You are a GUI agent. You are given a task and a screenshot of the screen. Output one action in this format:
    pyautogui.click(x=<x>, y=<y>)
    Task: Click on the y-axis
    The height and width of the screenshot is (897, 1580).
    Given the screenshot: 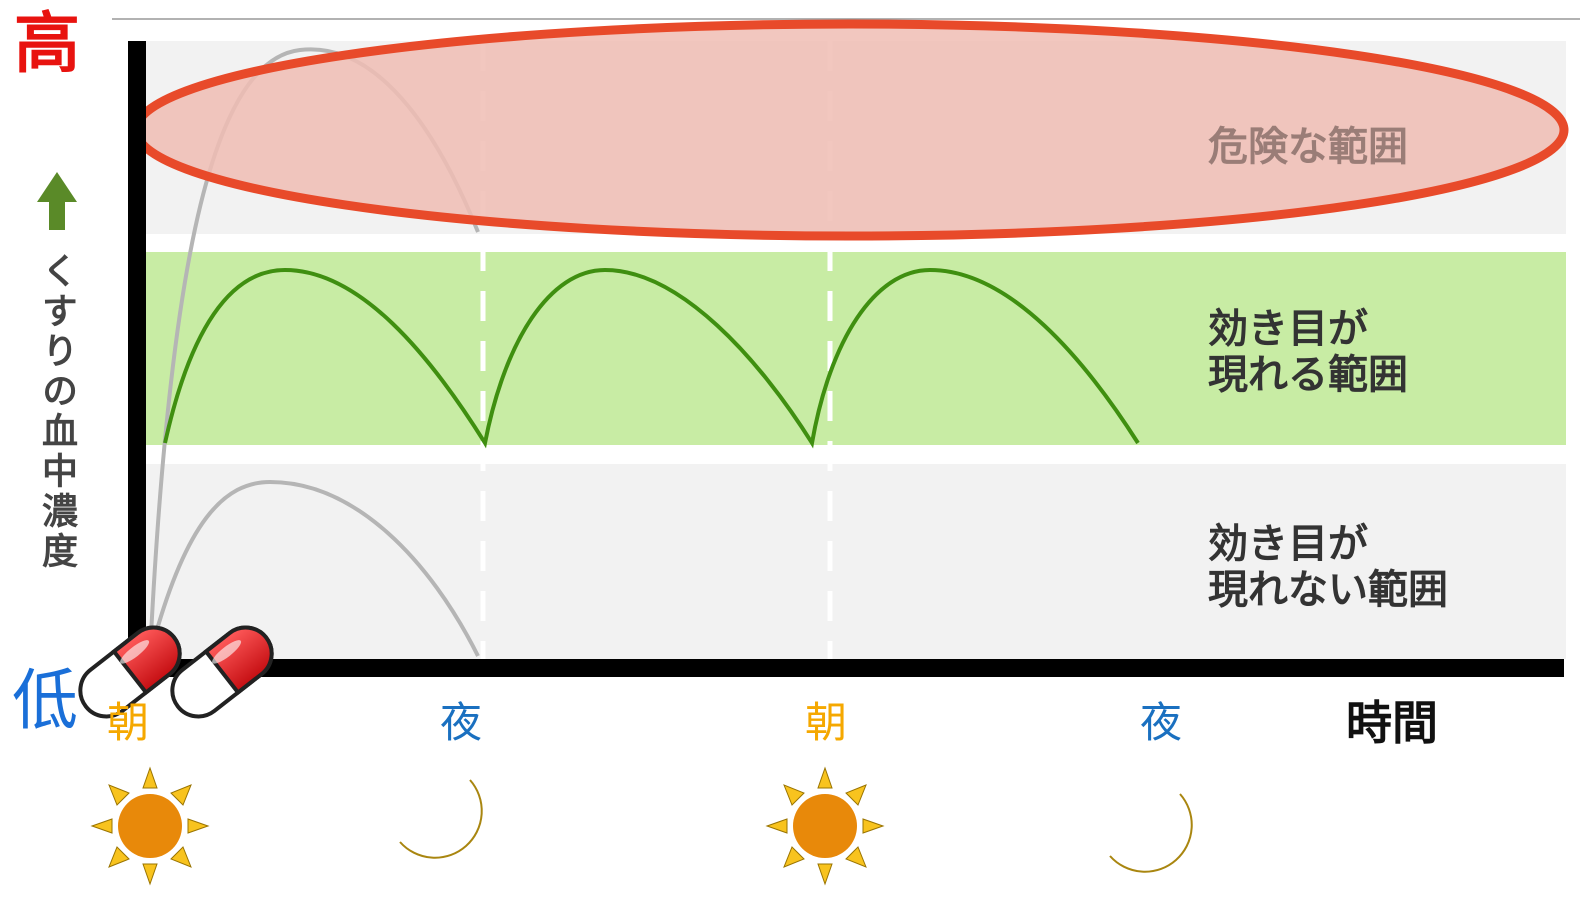 What is the action you would take?
    pyautogui.click(x=137, y=359)
    